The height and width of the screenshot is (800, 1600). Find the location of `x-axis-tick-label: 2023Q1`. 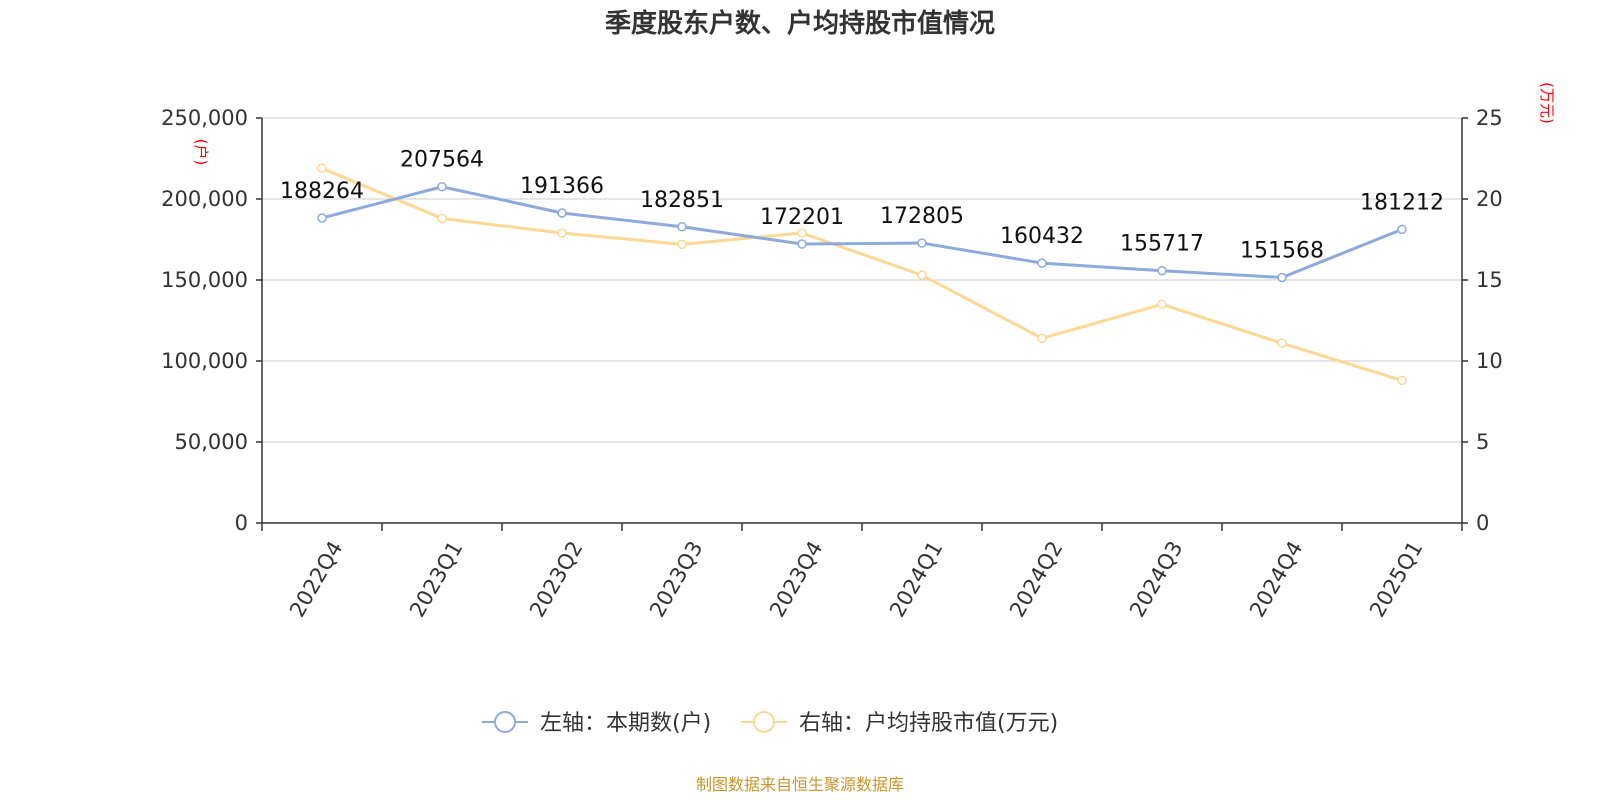

x-axis-tick-label: 2023Q1 is located at coordinates (436, 579).